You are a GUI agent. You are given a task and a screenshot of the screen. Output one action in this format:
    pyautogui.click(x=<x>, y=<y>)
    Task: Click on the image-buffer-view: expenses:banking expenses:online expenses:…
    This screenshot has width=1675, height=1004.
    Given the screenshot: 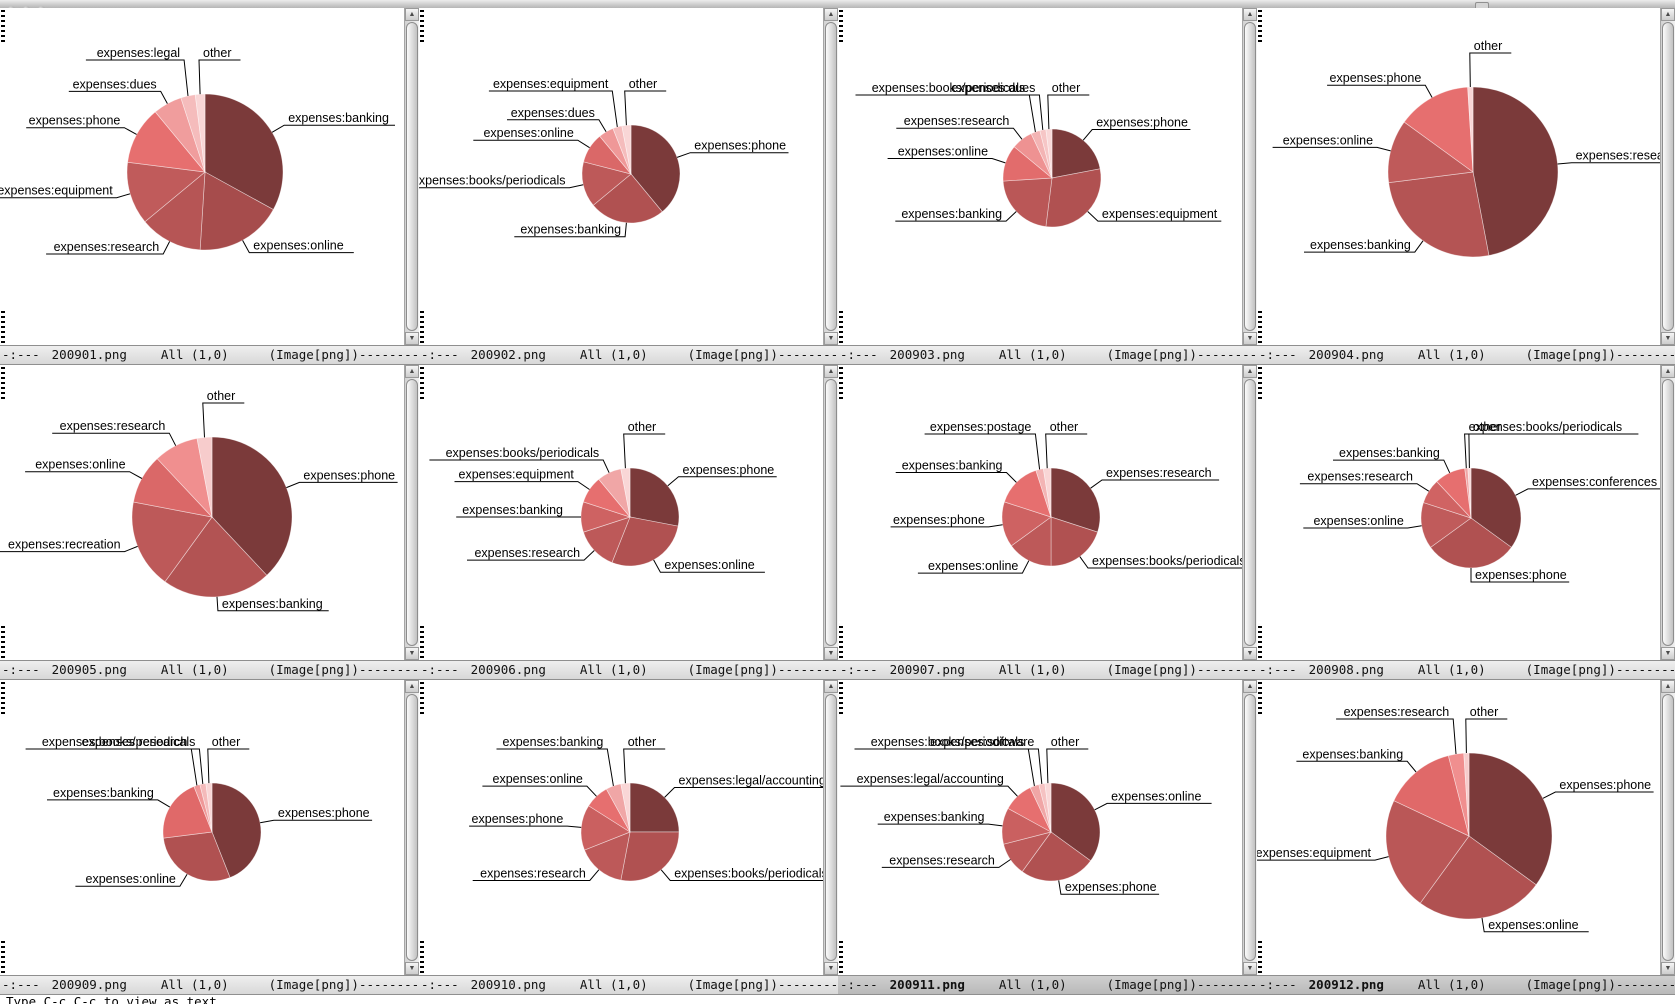 What is the action you would take?
    pyautogui.click(x=209, y=176)
    